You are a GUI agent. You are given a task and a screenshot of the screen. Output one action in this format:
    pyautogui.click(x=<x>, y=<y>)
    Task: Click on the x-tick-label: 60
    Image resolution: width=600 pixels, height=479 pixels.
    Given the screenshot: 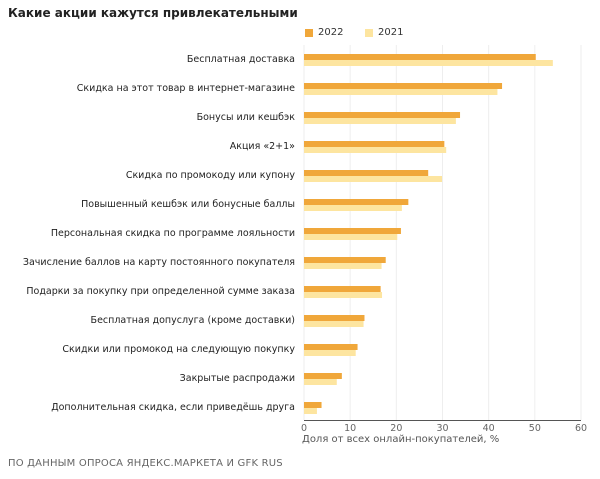 What is the action you would take?
    pyautogui.click(x=581, y=428)
    